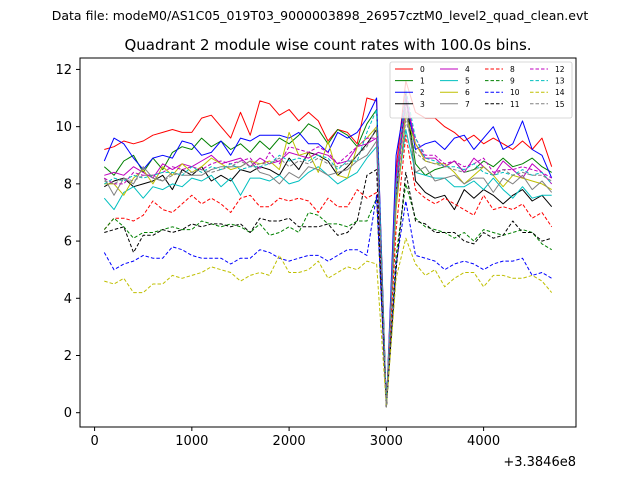 This screenshot has height=480, width=640. What do you see at coordinates (467, 69) in the screenshot?
I see `legend-label-4: 4` at bounding box center [467, 69].